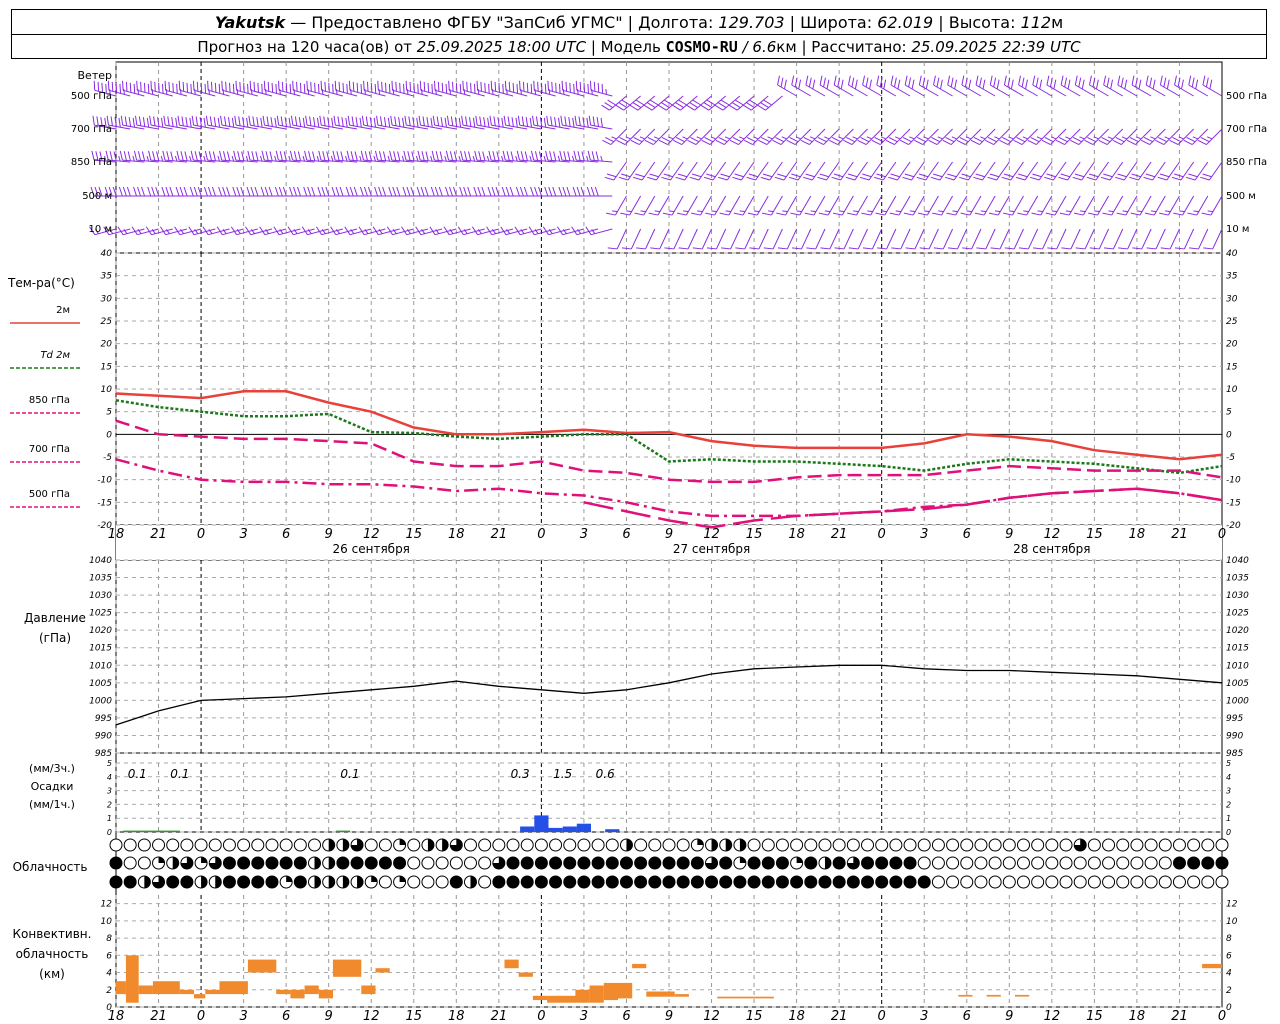  Describe the element at coordinates (1229, 939) in the screenshot. I see `conv-tick-label-right: 8` at that location.